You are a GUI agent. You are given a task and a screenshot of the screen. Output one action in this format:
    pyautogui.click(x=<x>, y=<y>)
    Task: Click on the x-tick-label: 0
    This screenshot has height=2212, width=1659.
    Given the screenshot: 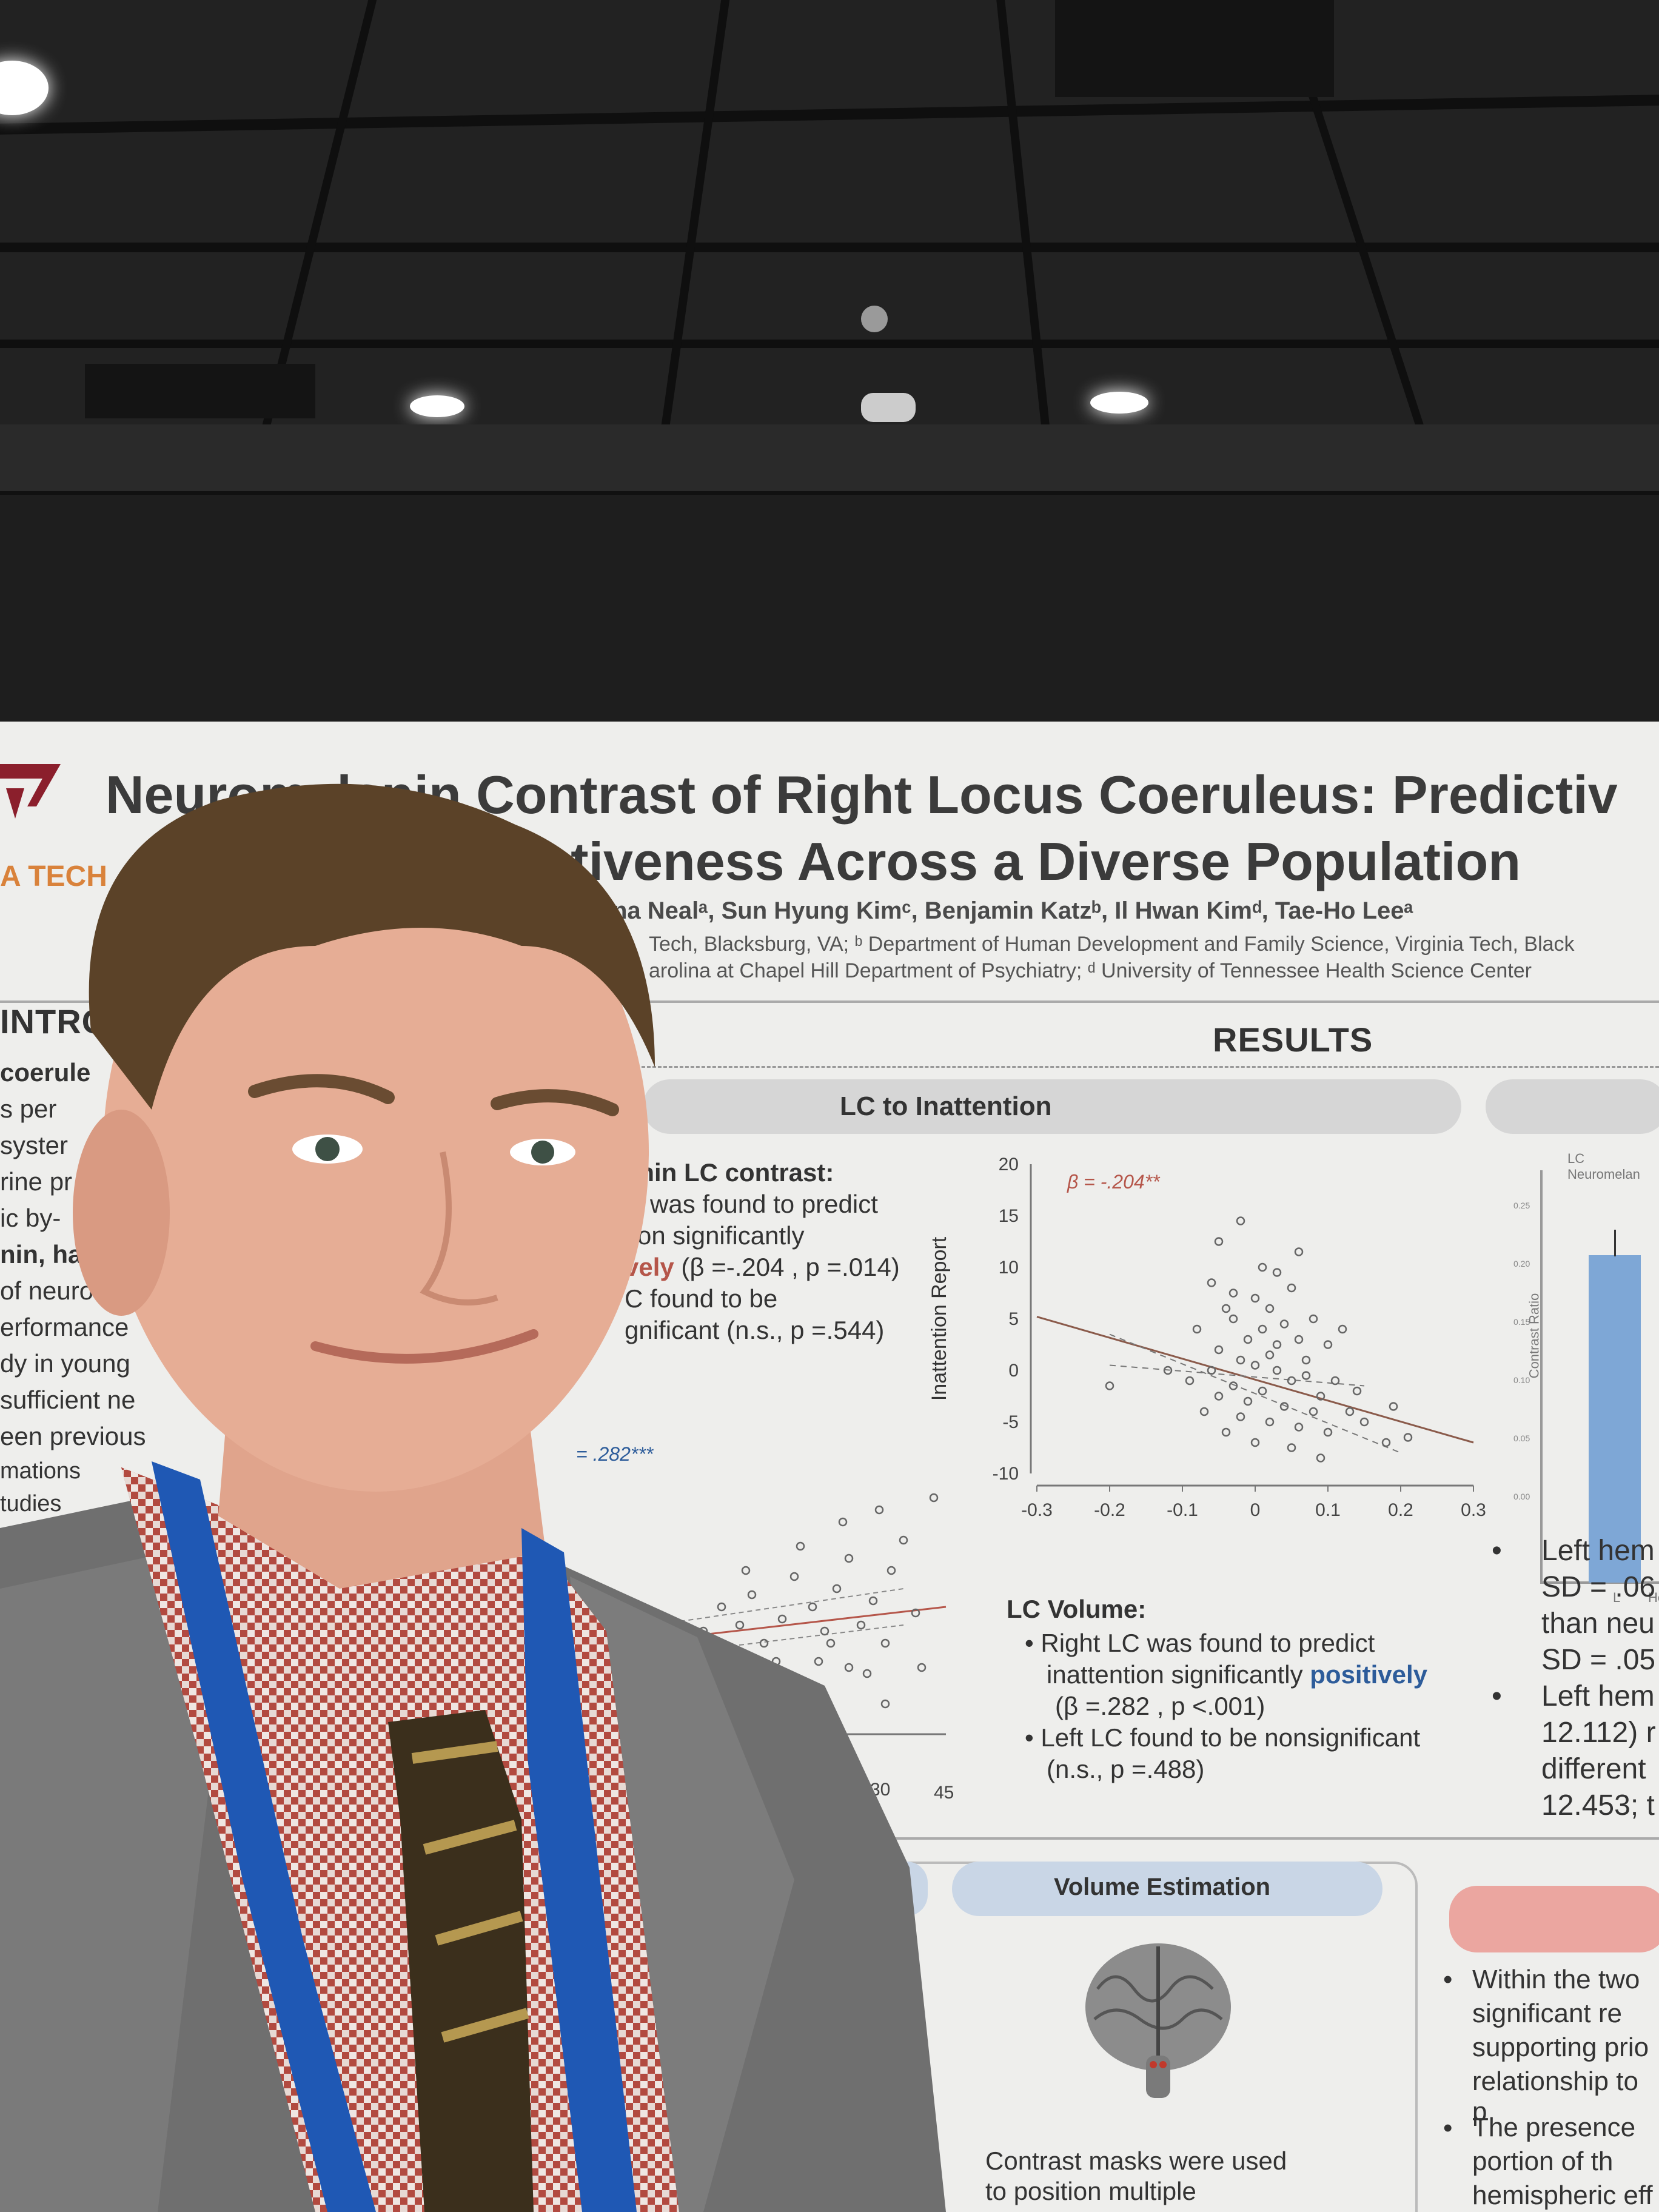 What is the action you would take?
    pyautogui.click(x=1255, y=1510)
    